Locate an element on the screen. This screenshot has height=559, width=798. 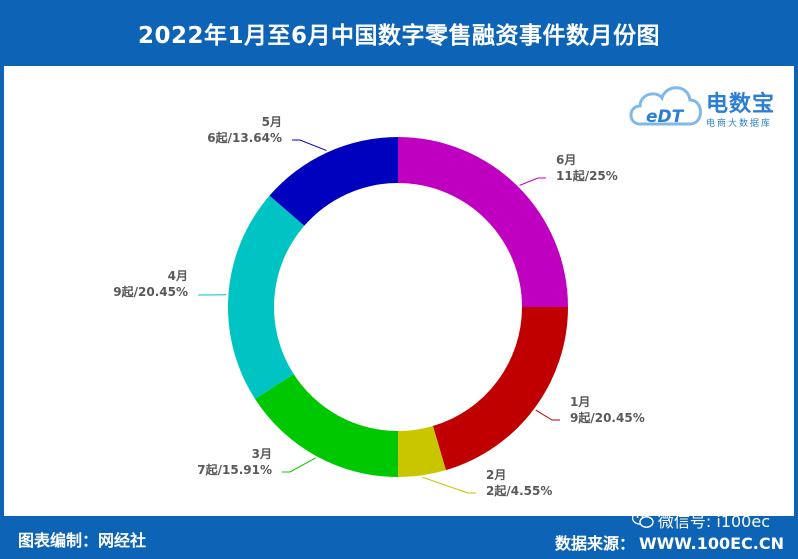
header: 2022年1月至6月中国数字零售融资事件数月份图 is located at coordinates (399, 33).